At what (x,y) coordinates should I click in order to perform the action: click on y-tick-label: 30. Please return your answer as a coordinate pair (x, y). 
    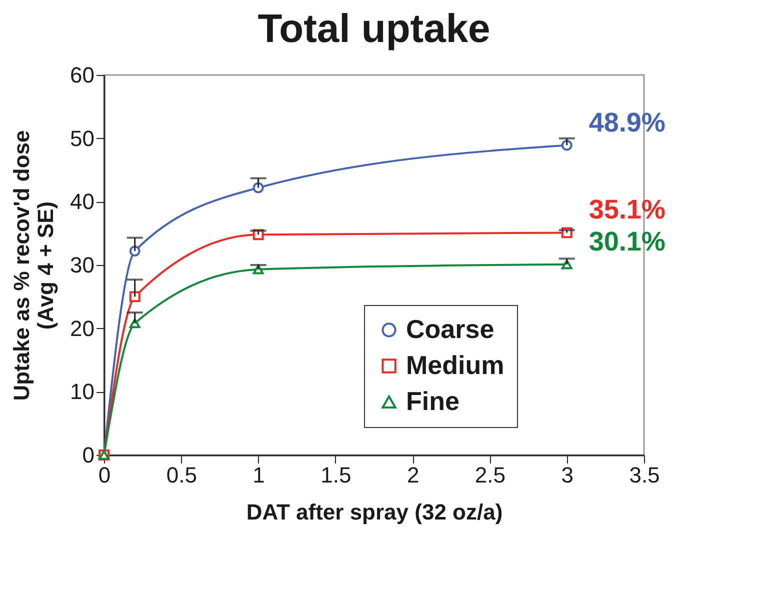
    Looking at the image, I should click on (82, 265).